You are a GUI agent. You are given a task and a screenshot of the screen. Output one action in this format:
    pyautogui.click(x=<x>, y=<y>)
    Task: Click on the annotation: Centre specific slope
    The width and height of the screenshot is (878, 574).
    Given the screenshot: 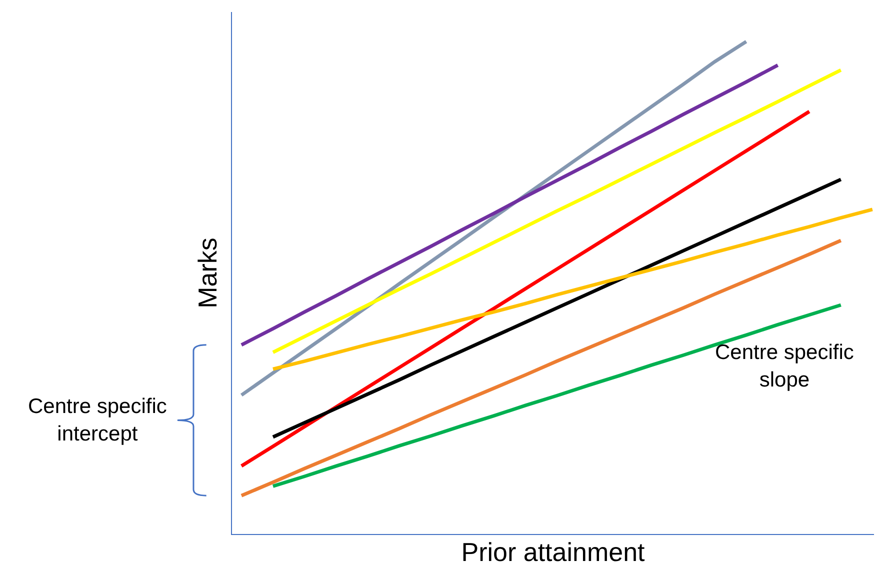 What is the action you would take?
    pyautogui.click(x=784, y=366)
    